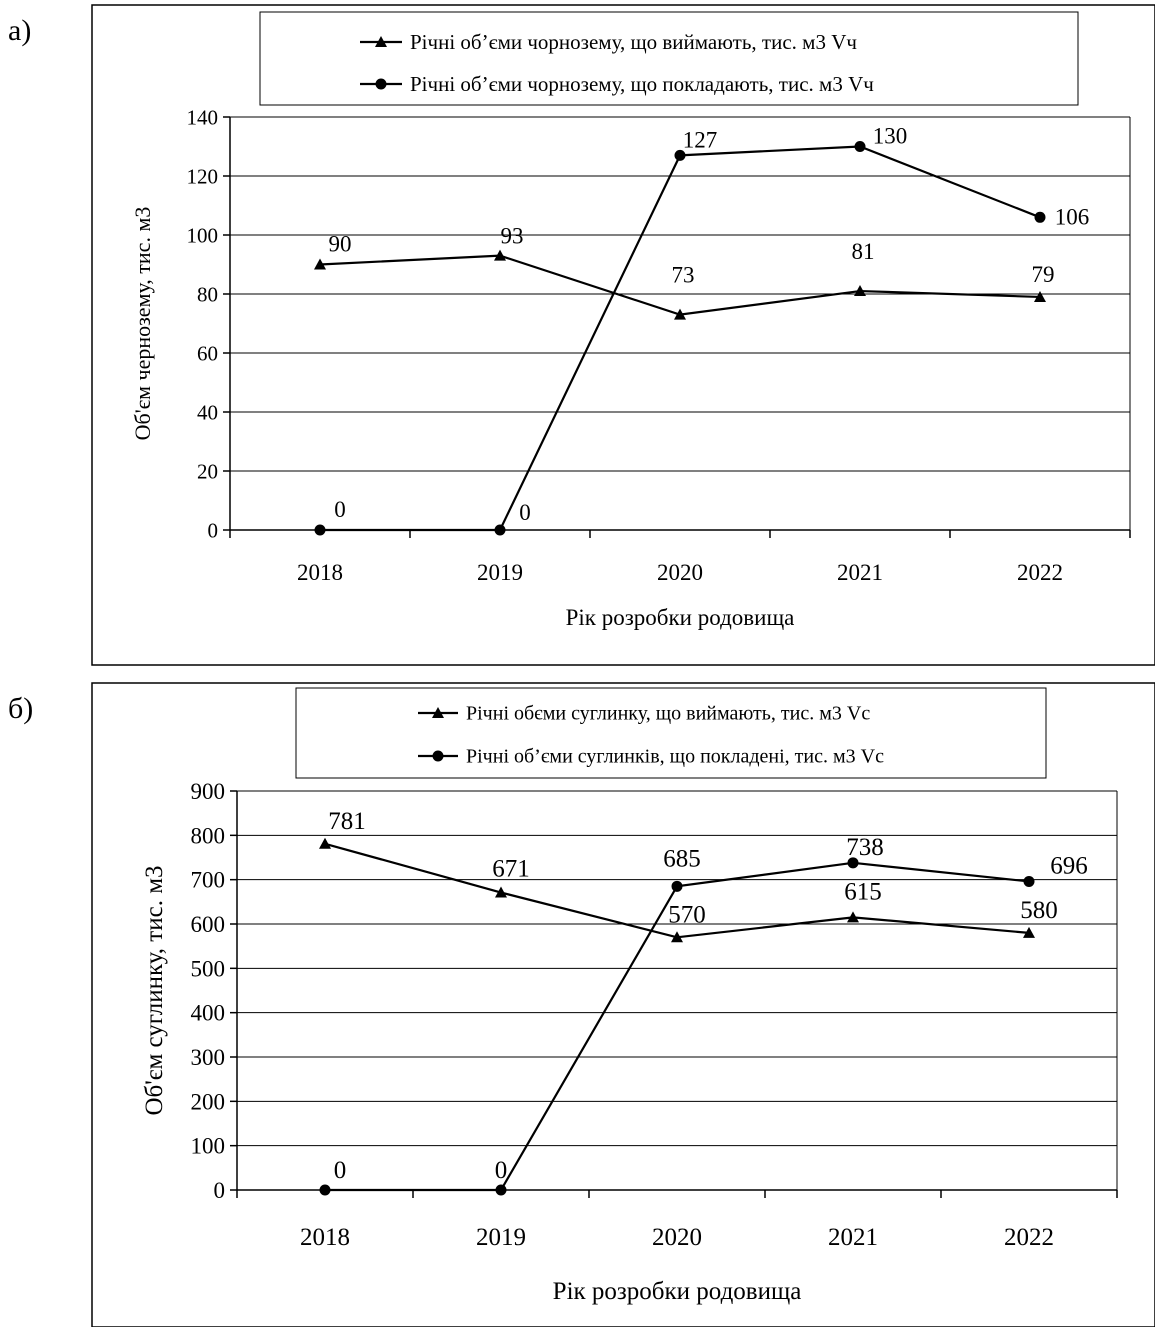 Image resolution: width=1155 pixels, height=1327 pixels. What do you see at coordinates (154, 990) in the screenshot?
I see `y-axis-title: Об'єм суглинку, тис. м3` at bounding box center [154, 990].